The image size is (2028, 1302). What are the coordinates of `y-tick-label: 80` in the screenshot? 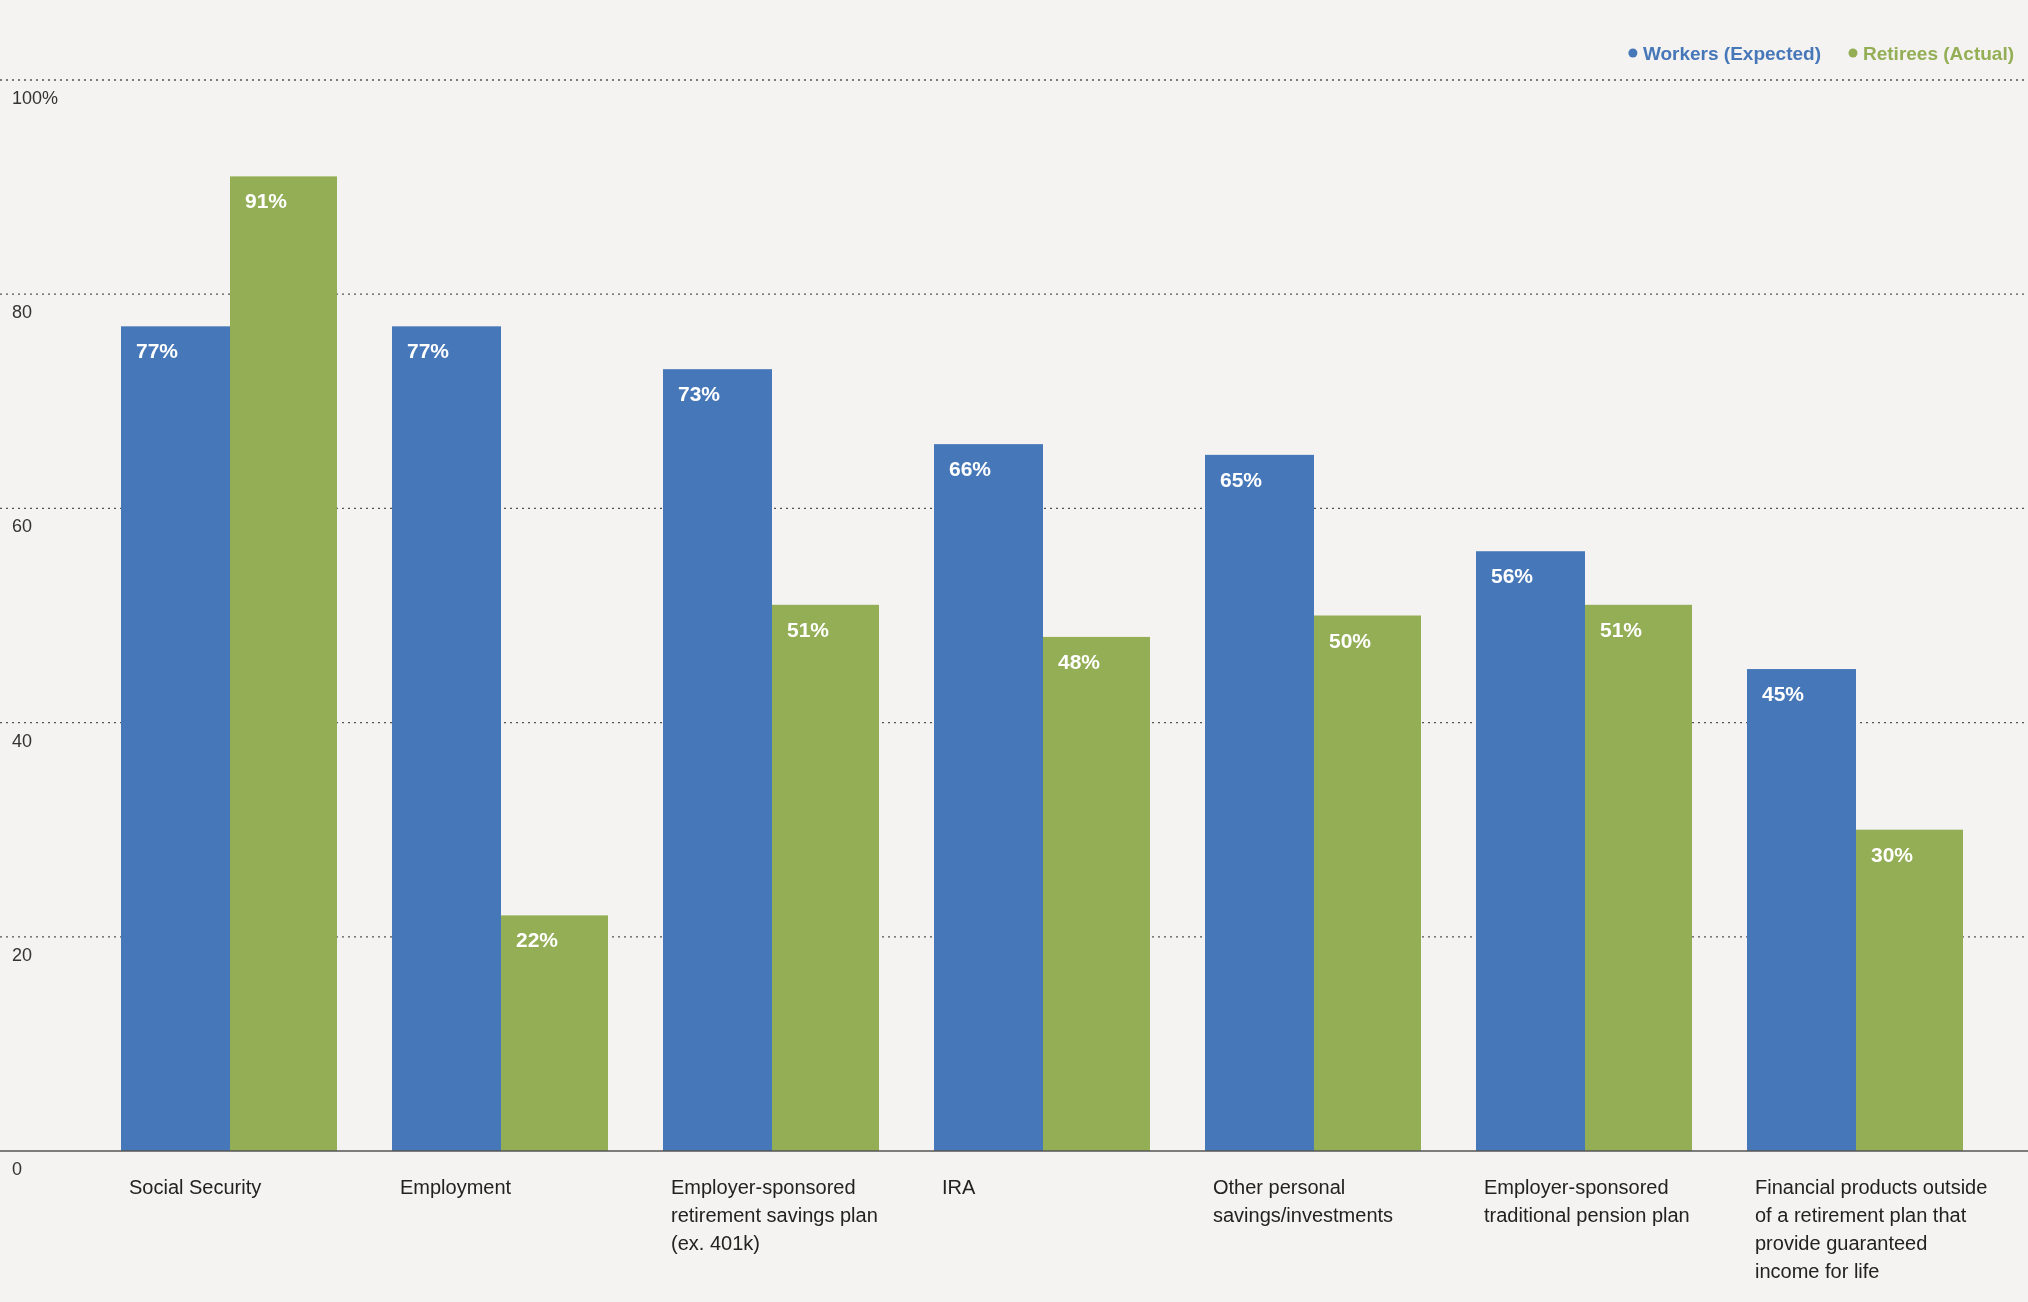 It's located at (22, 312).